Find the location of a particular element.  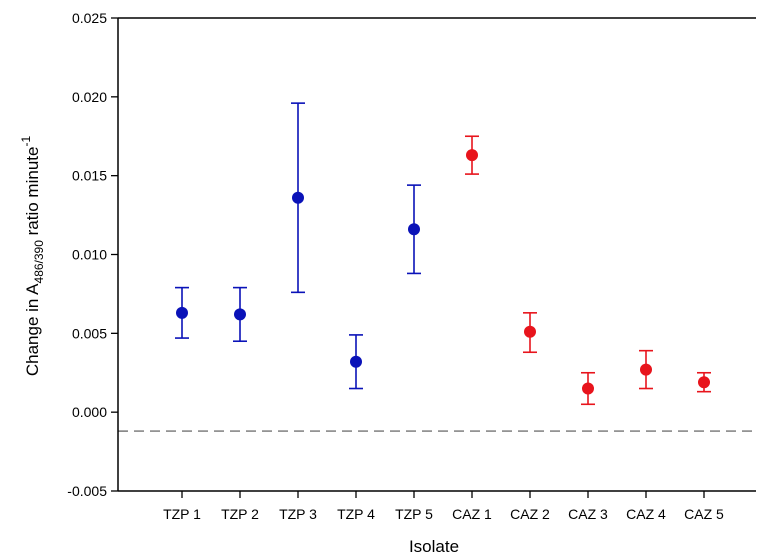

y-tick-label: 0.005 is located at coordinates (89, 333).